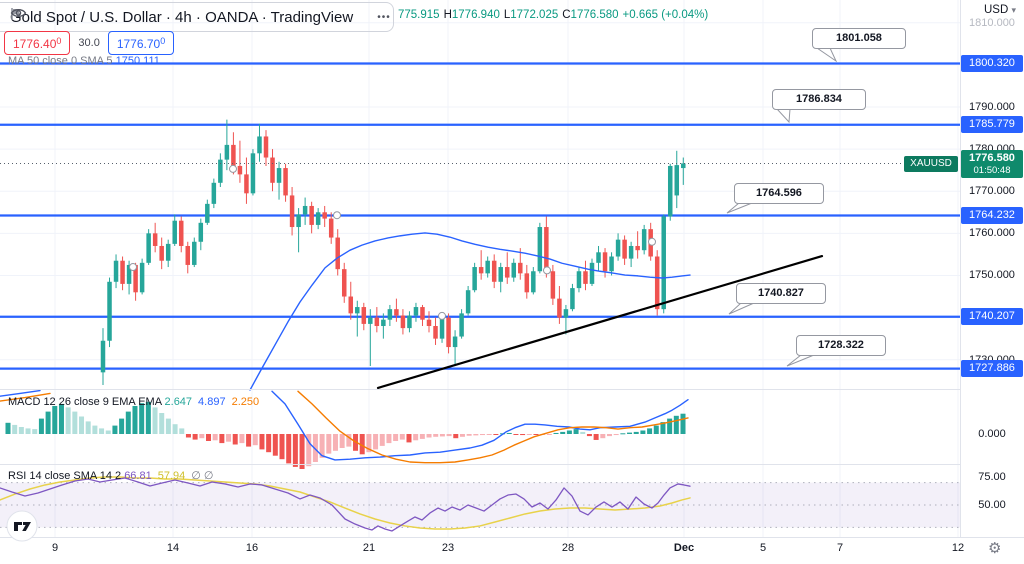  I want to click on spread-label: 30.0, so click(89, 43).